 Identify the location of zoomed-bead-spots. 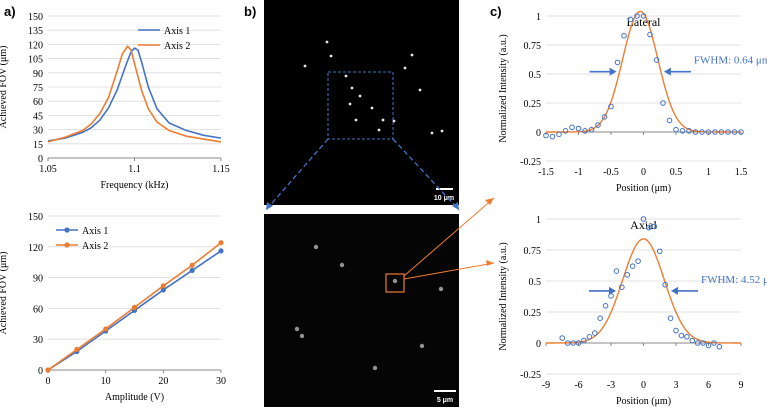
(369, 307).